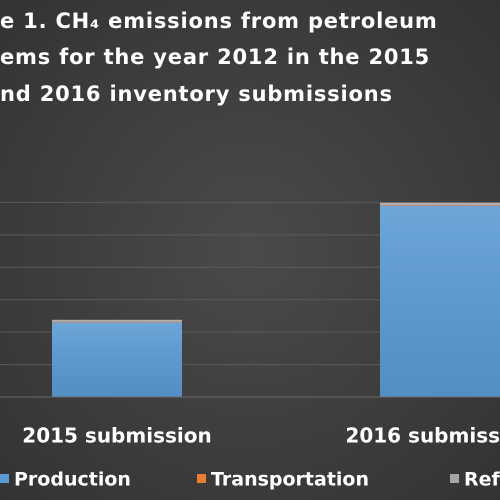 The width and height of the screenshot is (500, 500). Describe the element at coordinates (116, 436) in the screenshot. I see `x-tick-label: 2015 submission` at that location.